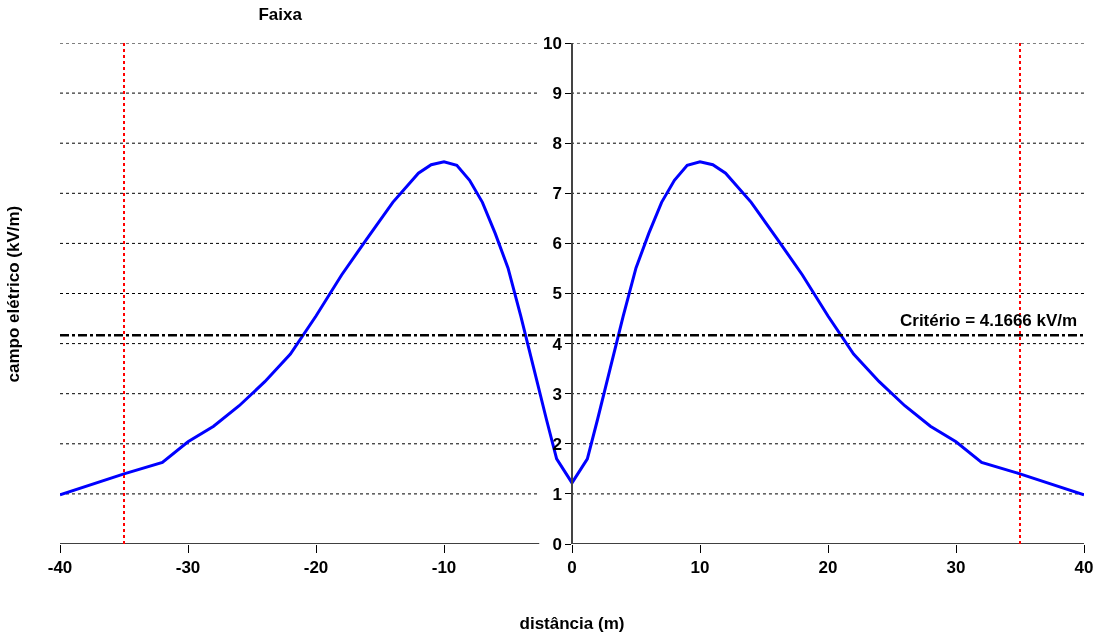 The width and height of the screenshot is (1105, 641). I want to click on y-tick-label: 10, so click(552, 43).